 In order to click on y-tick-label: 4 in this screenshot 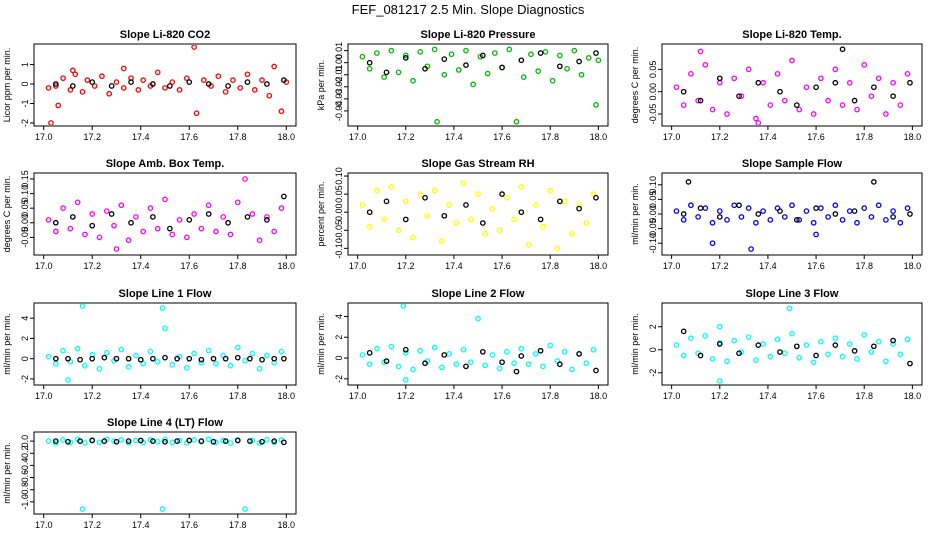, I will do `click(339, 316)`.